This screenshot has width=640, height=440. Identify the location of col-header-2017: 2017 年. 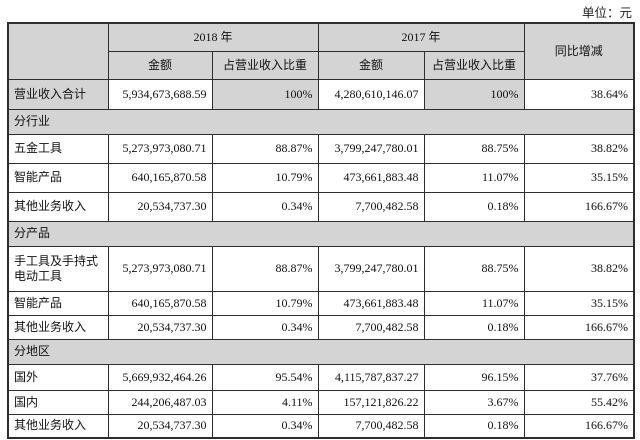
(421, 37).